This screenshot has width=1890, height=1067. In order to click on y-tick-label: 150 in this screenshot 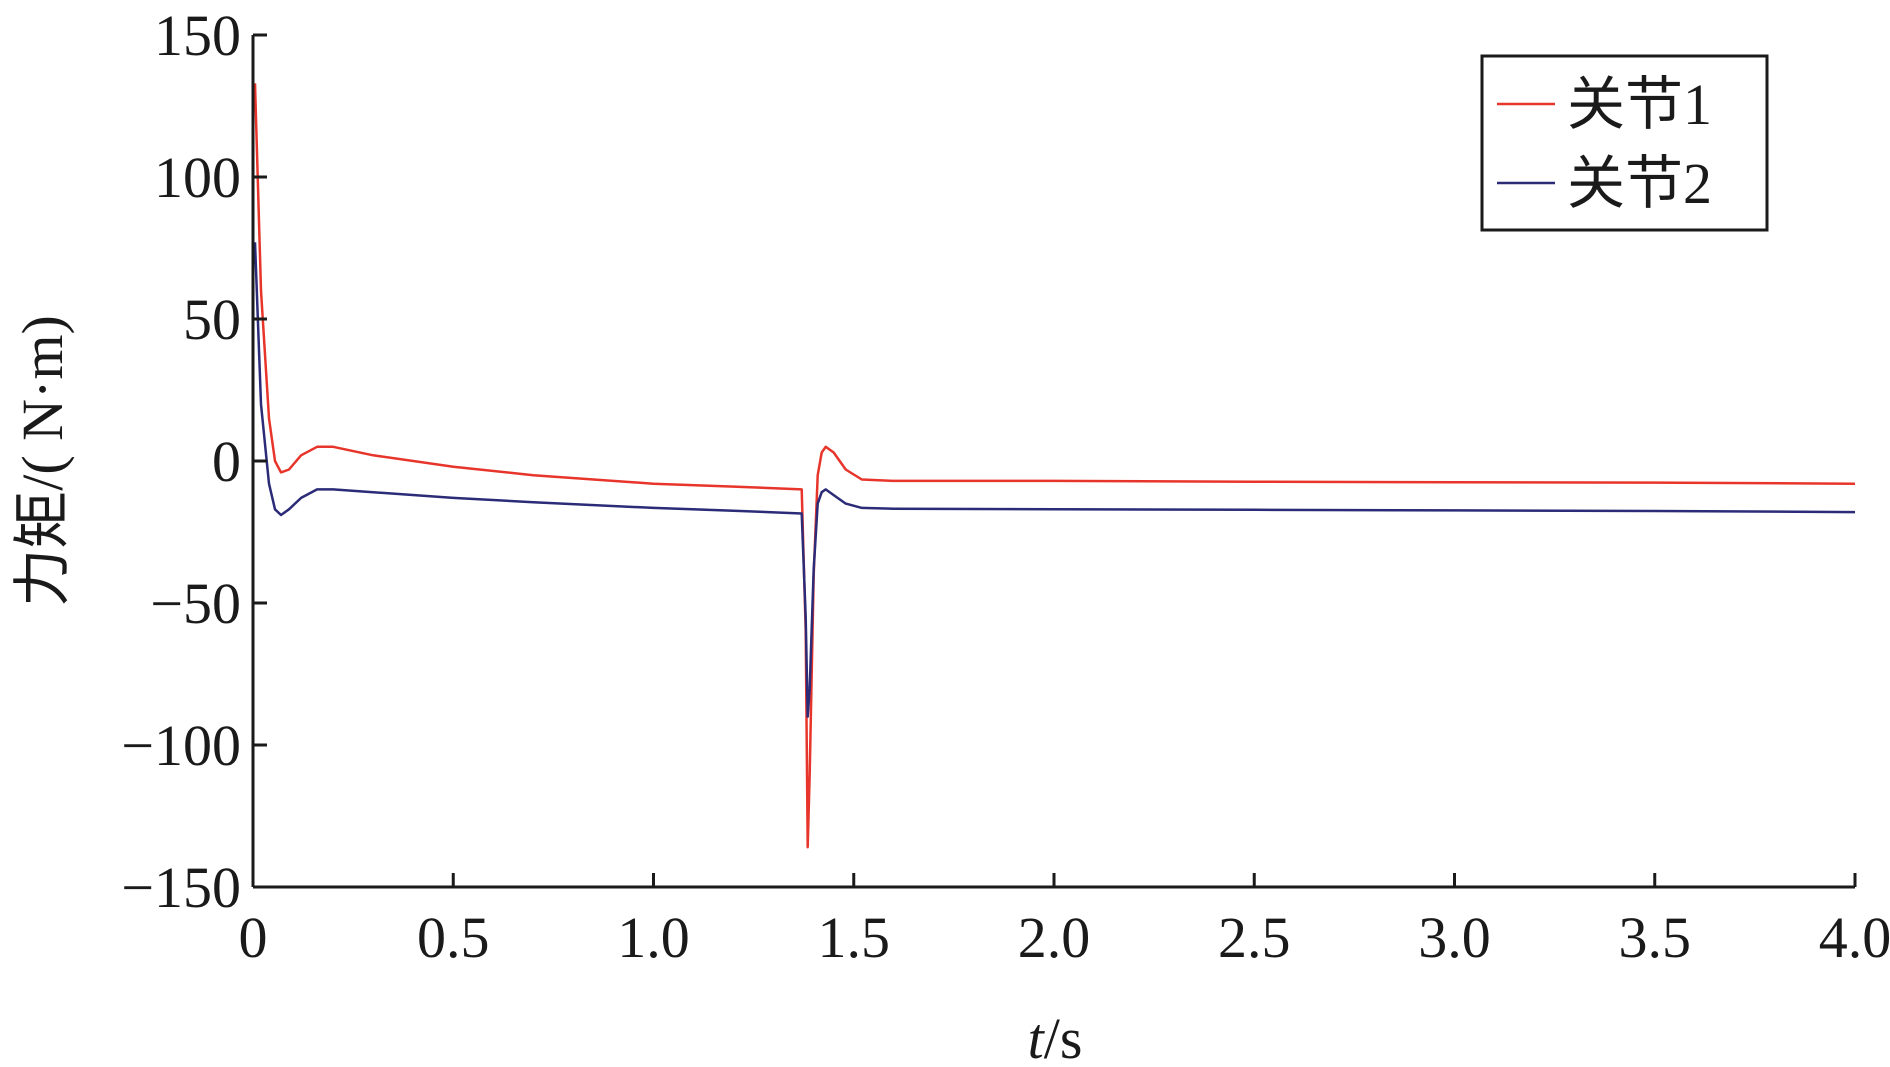, I will do `click(197, 35)`.